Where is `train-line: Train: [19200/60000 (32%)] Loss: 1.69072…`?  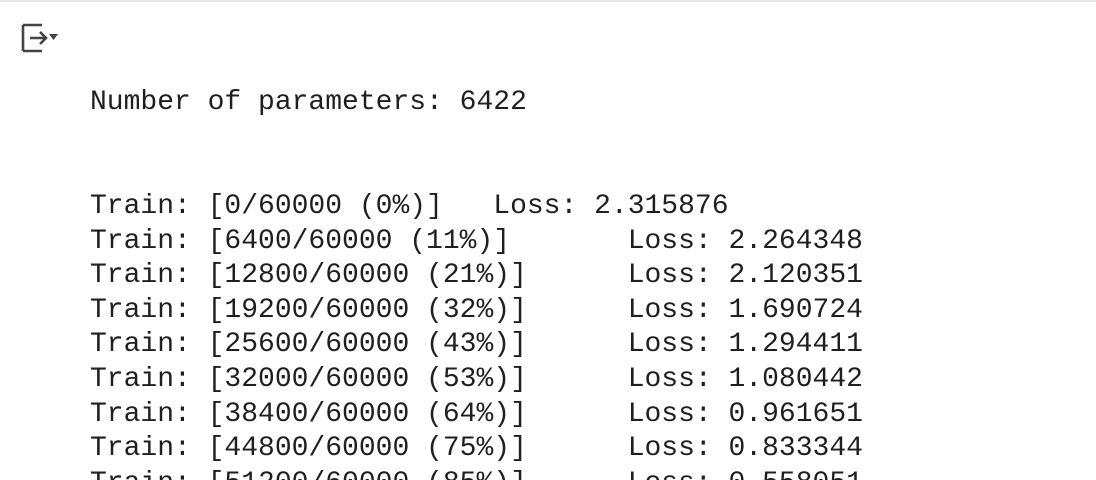
train-line: Train: [19200/60000 (32%)] Loss: 1.69072… is located at coordinates (476, 310).